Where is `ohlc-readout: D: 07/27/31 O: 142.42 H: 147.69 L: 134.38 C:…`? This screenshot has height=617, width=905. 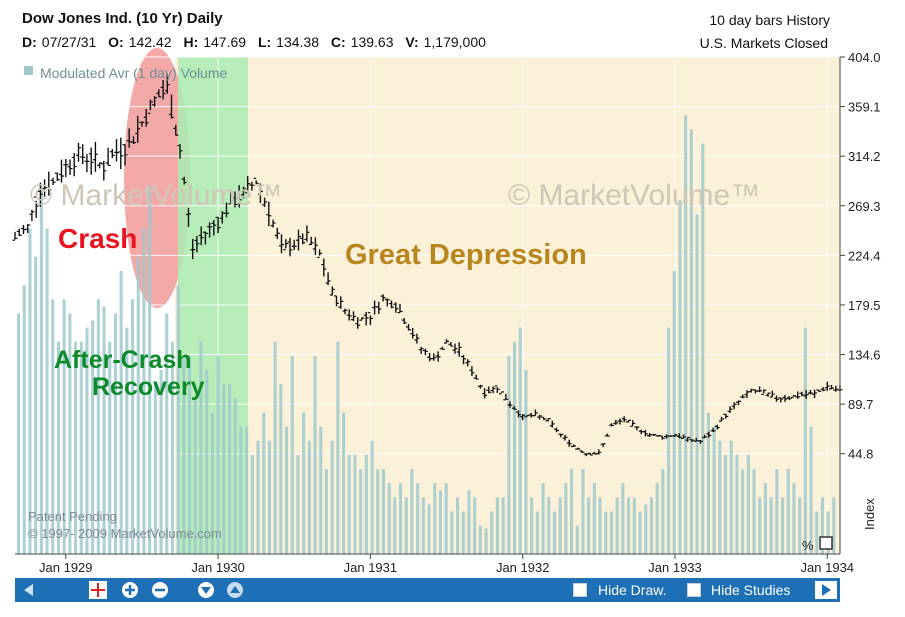
ohlc-readout: D: 07/27/31 O: 142.42 H: 147.69 L: 134.38 C:… is located at coordinates (254, 42).